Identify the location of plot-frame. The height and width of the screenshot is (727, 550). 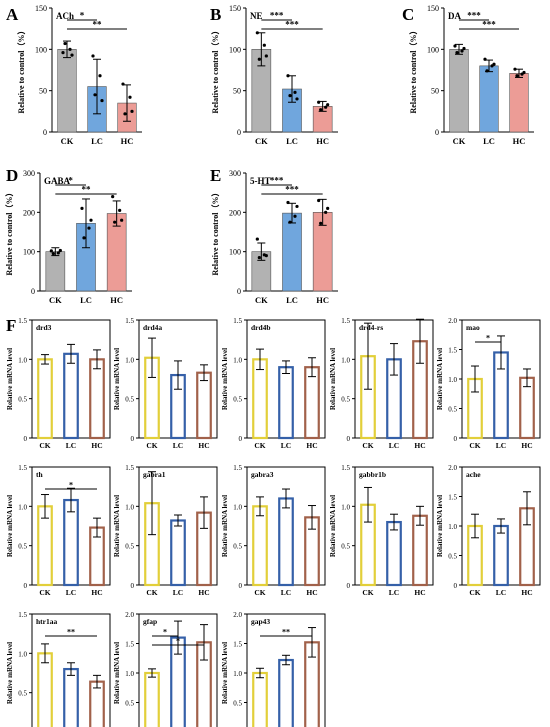
(71, 670).